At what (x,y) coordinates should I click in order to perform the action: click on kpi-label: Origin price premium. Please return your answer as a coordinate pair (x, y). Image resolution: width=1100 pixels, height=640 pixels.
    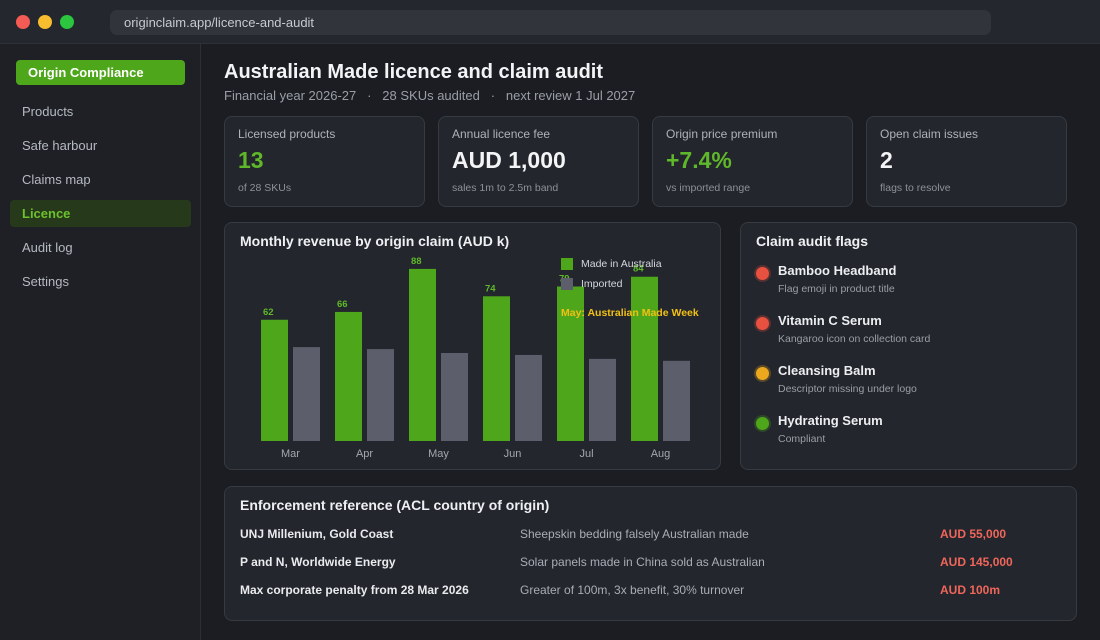
    Looking at the image, I should click on (722, 134).